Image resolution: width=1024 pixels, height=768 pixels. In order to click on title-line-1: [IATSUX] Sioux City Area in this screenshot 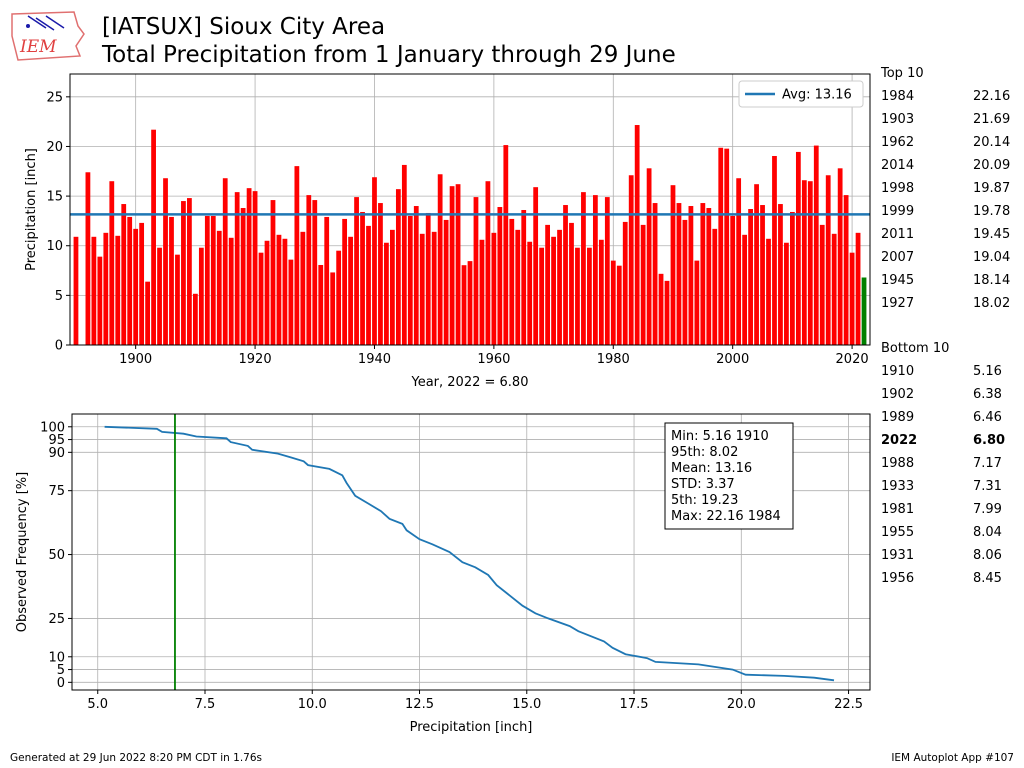, I will do `click(244, 27)`.